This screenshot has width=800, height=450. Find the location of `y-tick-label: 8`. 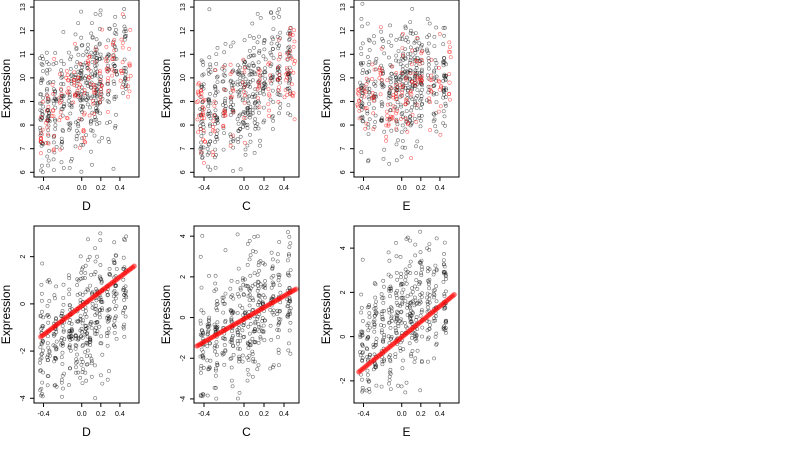

y-tick-label: 8 is located at coordinates (183, 125).